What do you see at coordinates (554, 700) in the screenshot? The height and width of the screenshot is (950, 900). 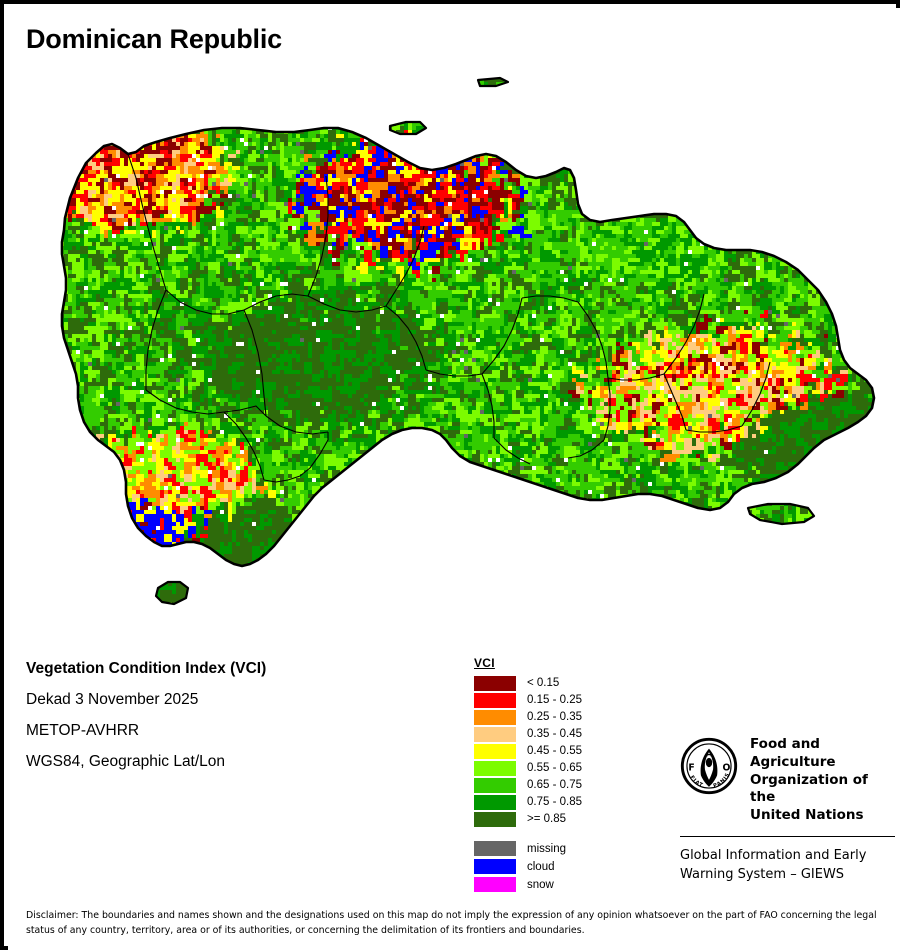 I see `legend-class-label: 0.15 - 0.25` at bounding box center [554, 700].